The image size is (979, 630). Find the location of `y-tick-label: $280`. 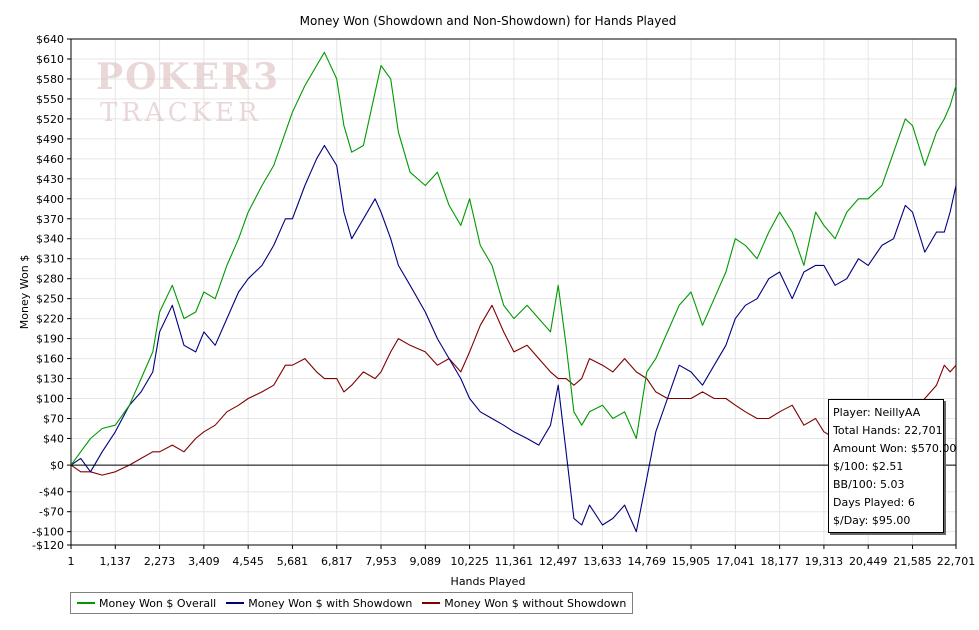

y-tick-label: $280 is located at coordinates (50, 279).